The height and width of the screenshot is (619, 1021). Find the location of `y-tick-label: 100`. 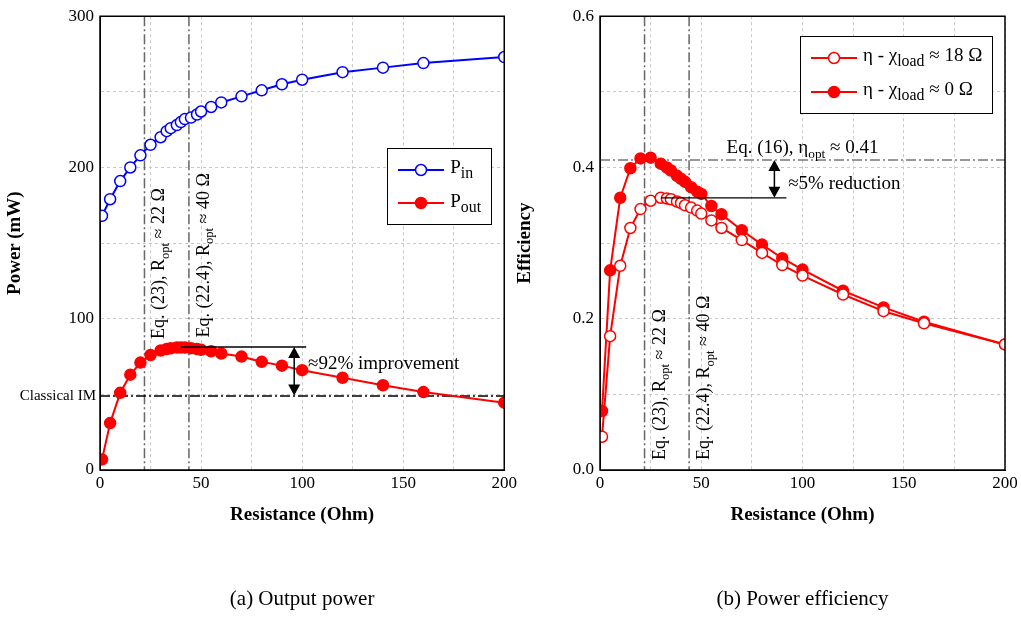

y-tick-label: 100 is located at coordinates (81, 318).